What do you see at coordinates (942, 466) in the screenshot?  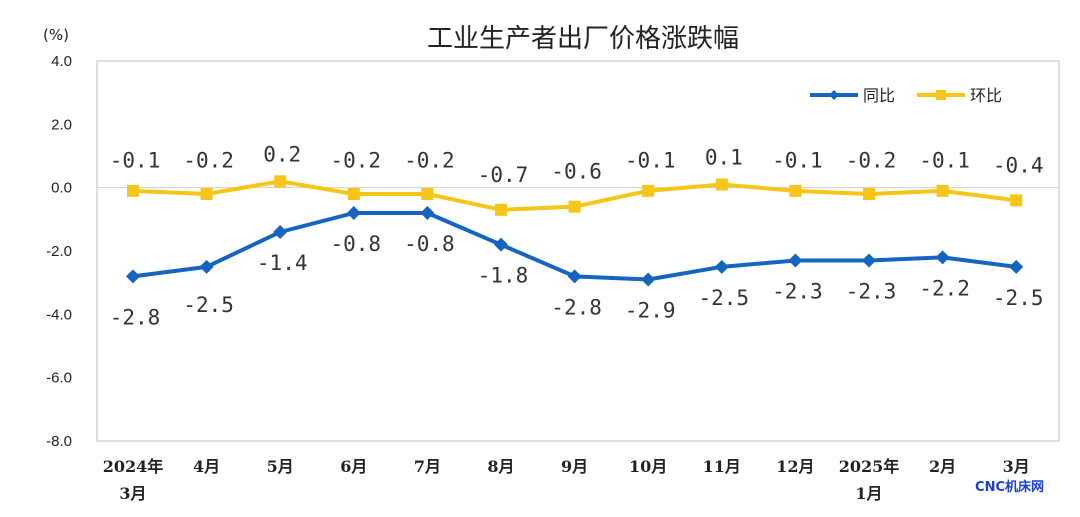 I see `x-tick-label: 2月` at bounding box center [942, 466].